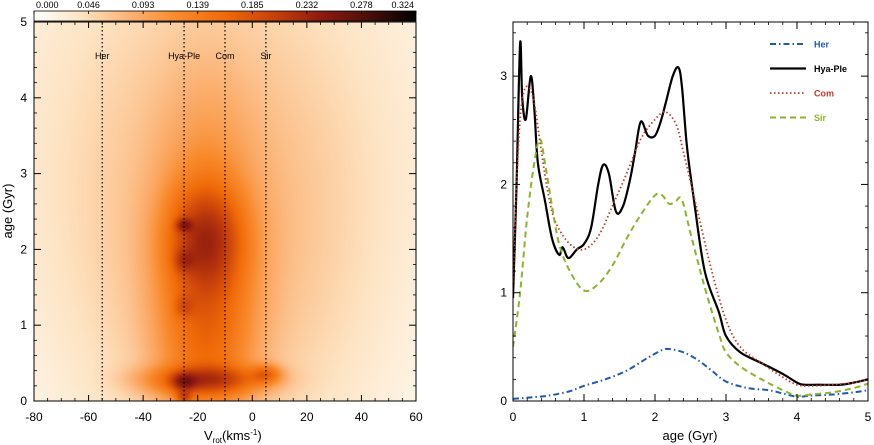 The width and height of the screenshot is (874, 445). I want to click on heatmap-y-tick-label: 5, so click(23, 22).